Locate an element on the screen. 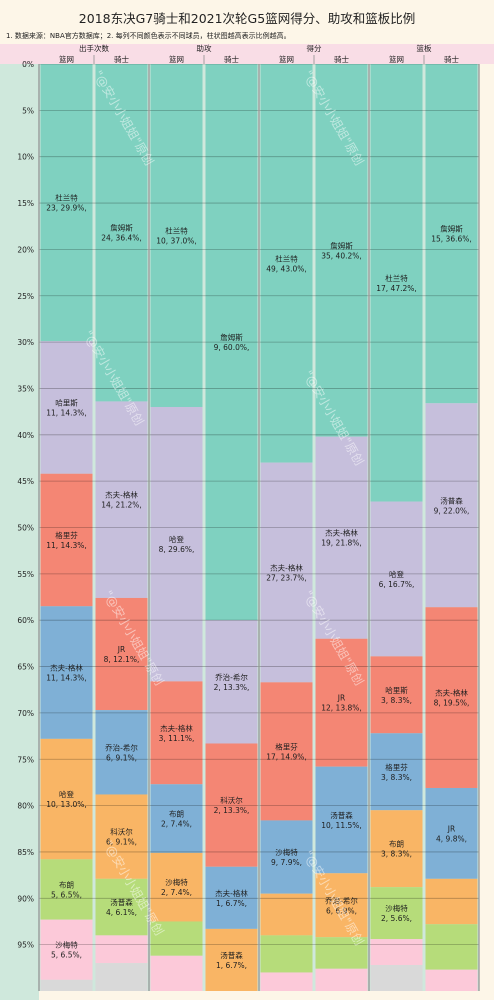 This screenshot has width=494, height=1000. y-tick-label: 0% is located at coordinates (28, 64).